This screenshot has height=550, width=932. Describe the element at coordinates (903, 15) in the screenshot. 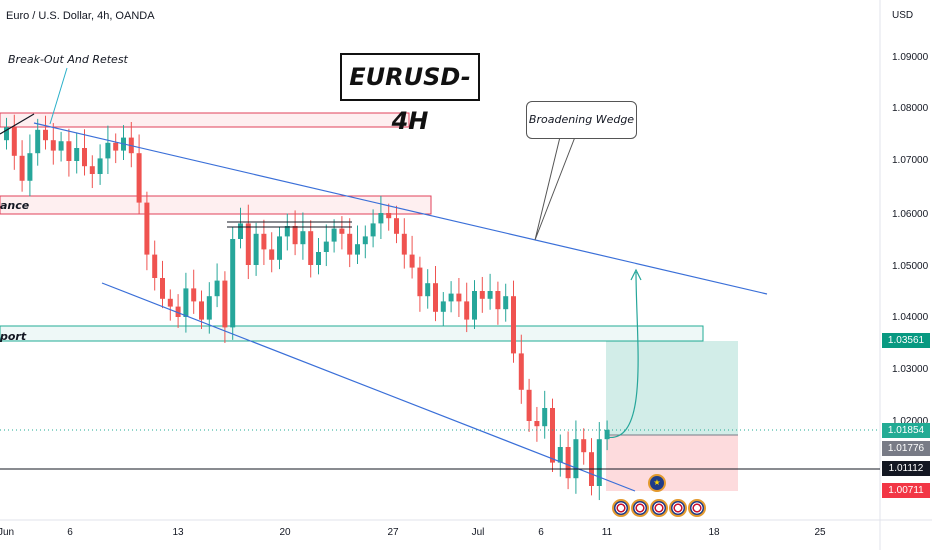

I see `currency-label: USD` at that location.